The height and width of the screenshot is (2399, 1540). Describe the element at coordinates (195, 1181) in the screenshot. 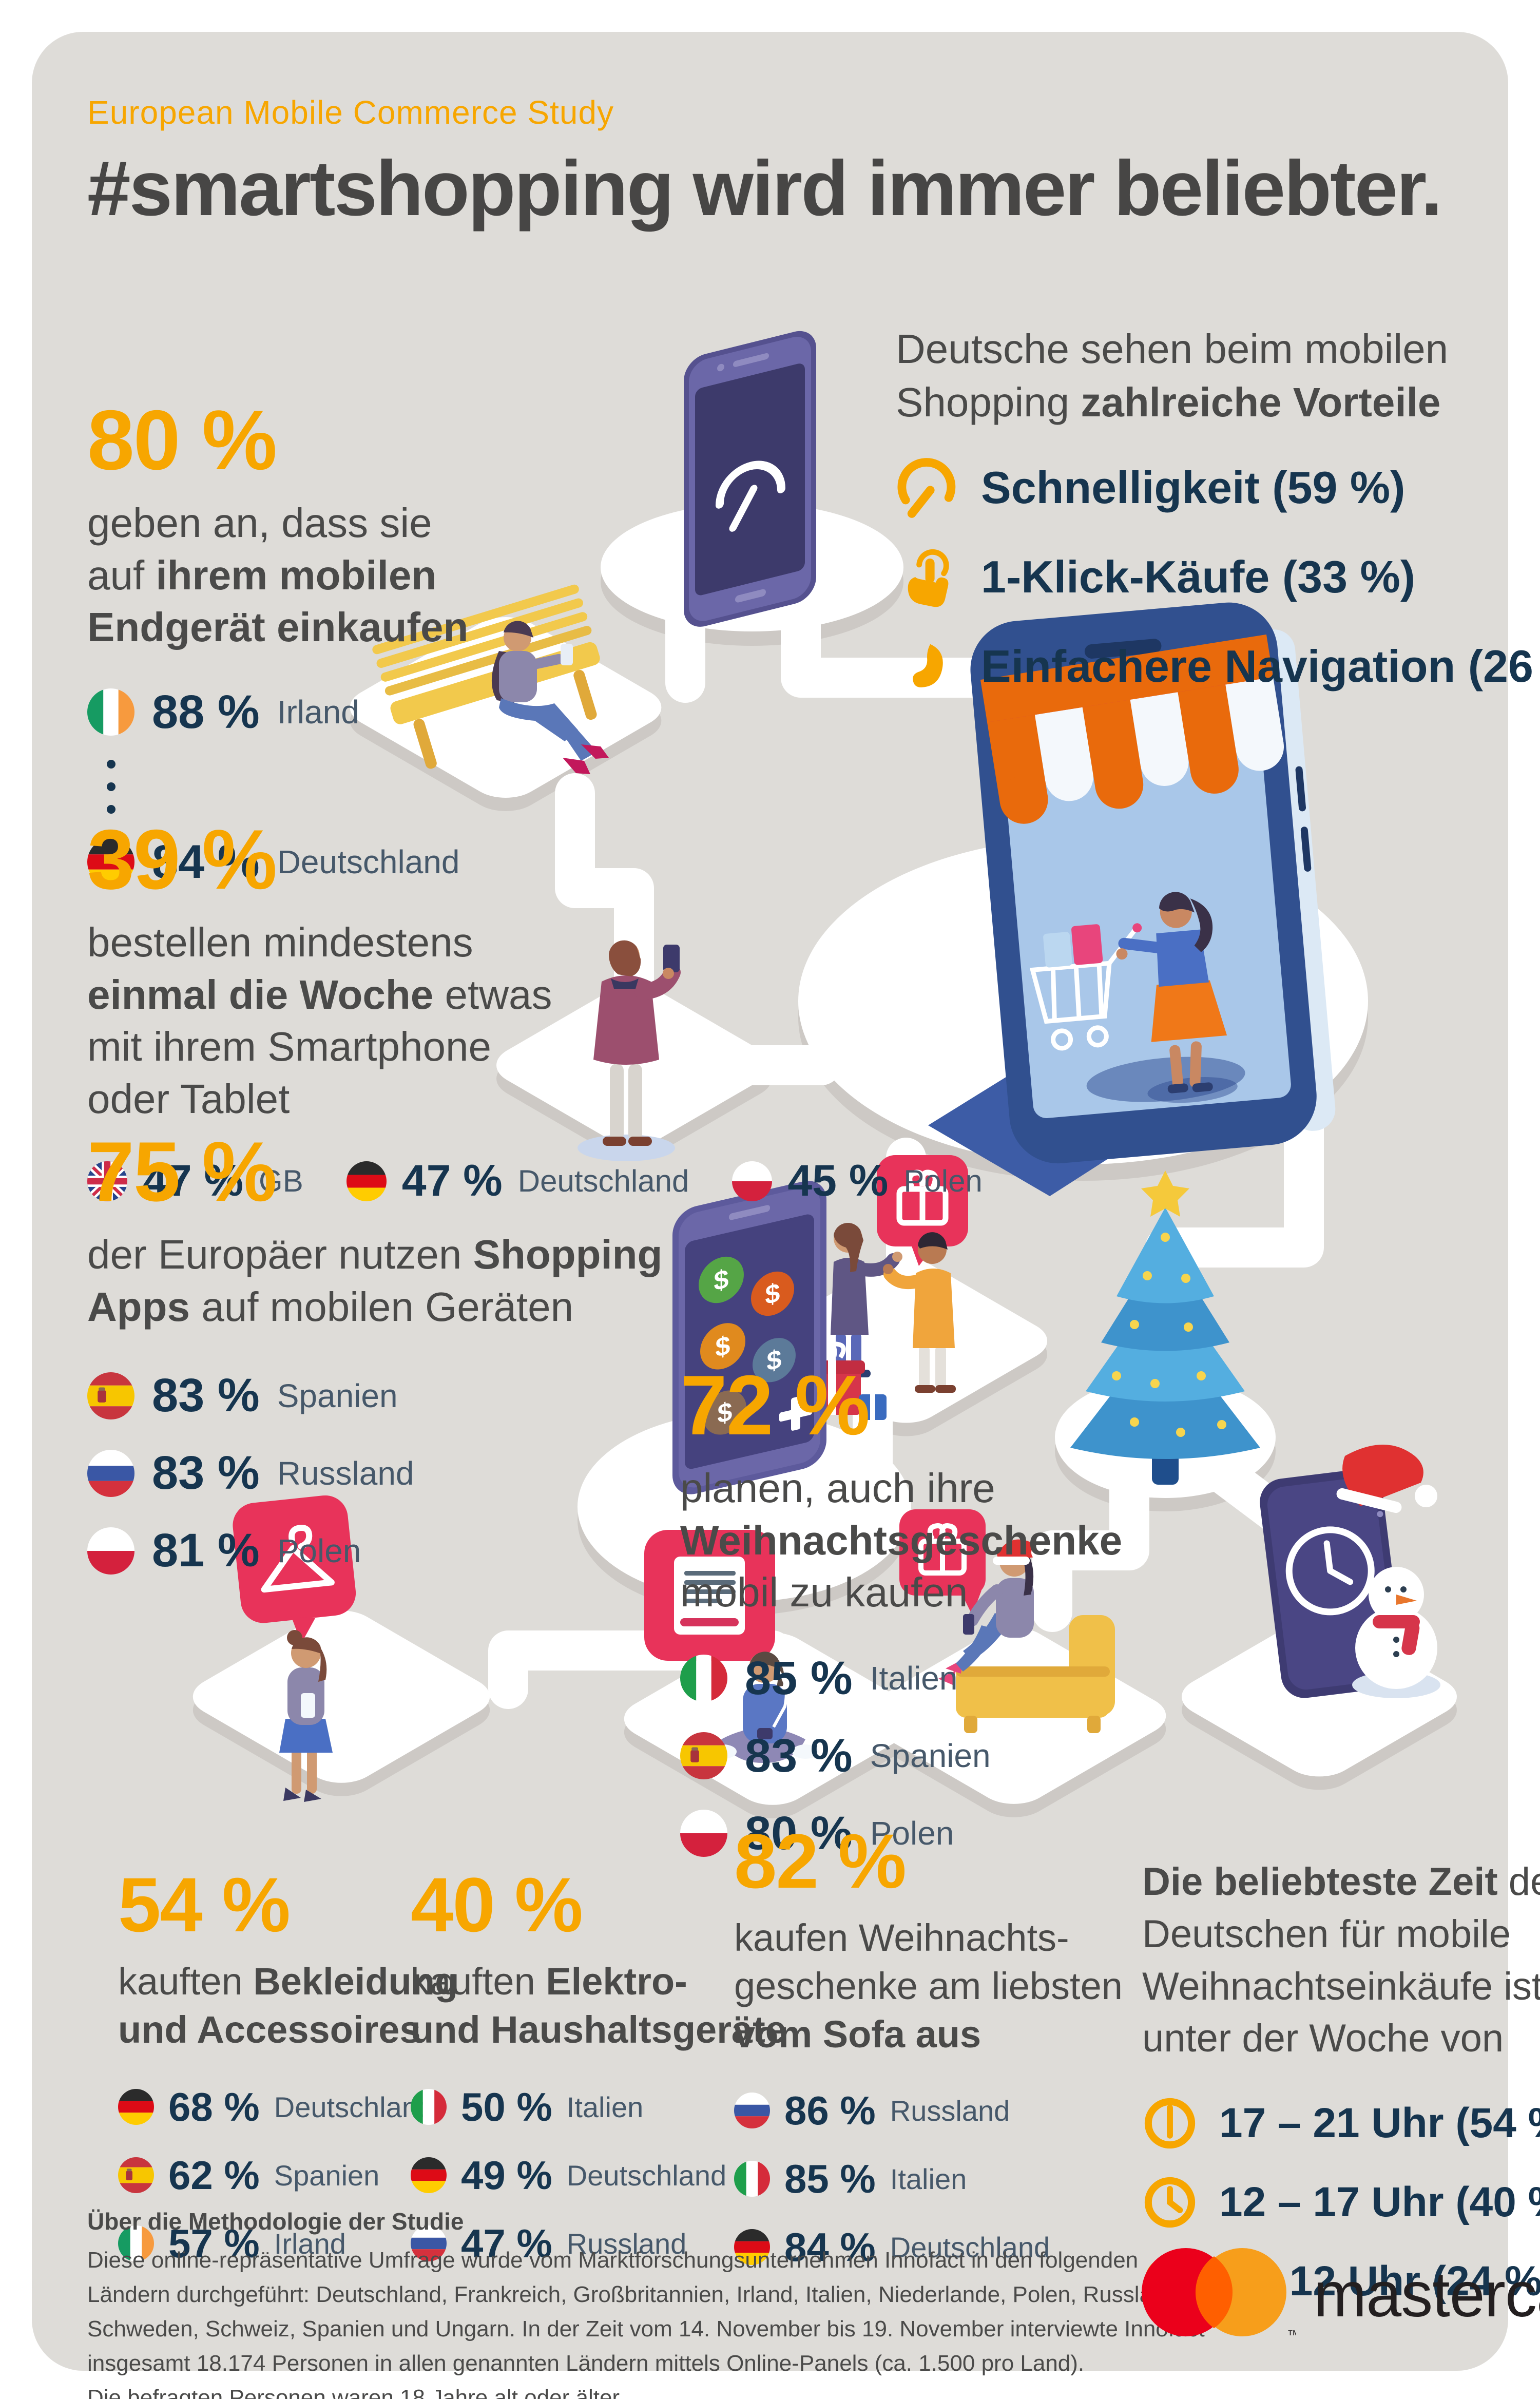

I see `country-stat-row: 47 % GB` at that location.